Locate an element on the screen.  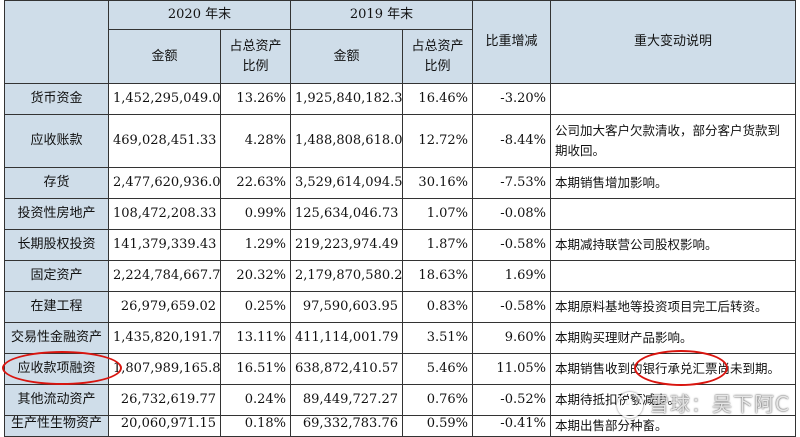
row-amount-2020: 1,452,295,049.08 is located at coordinates (164, 99).